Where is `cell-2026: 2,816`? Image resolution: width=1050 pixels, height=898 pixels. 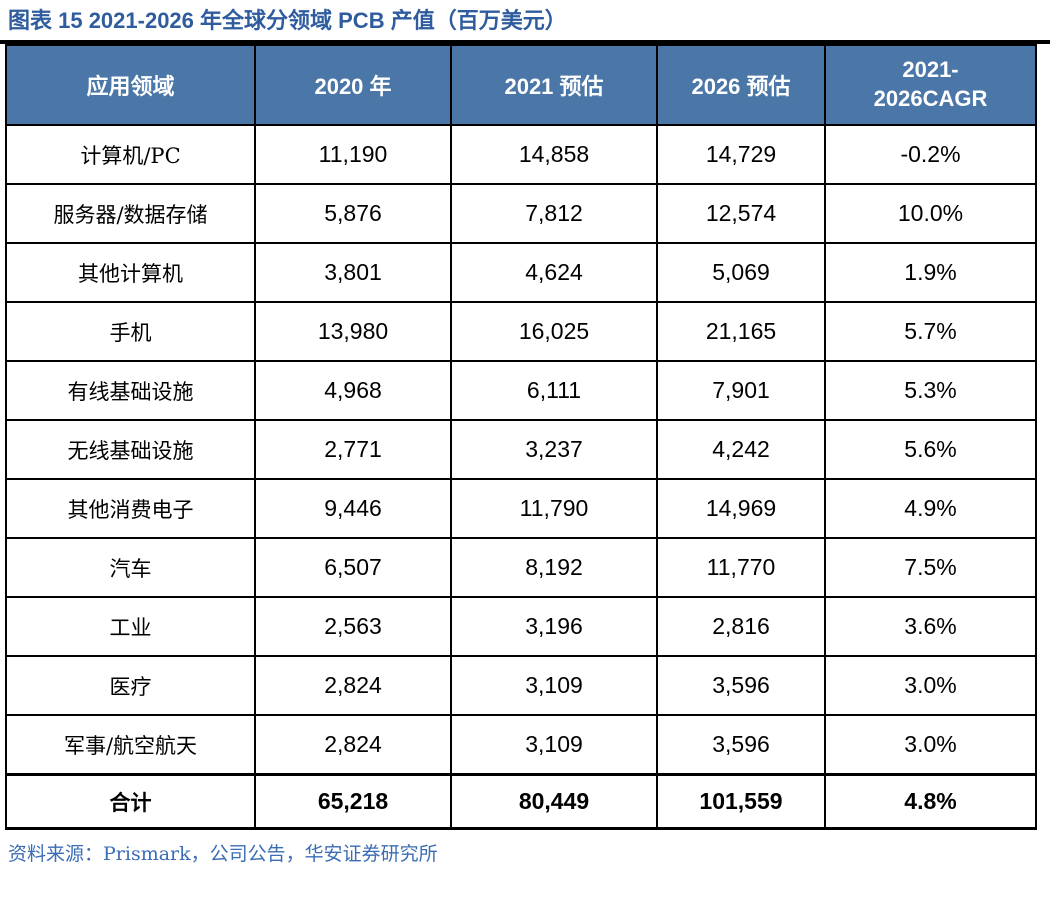 cell-2026: 2,816 is located at coordinates (741, 626).